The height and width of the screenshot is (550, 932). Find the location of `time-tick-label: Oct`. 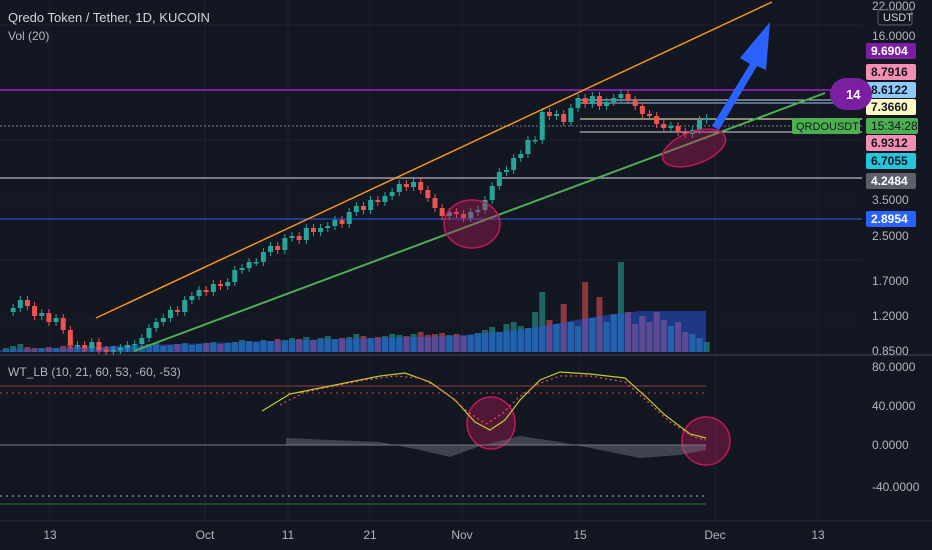

time-tick-label: Oct is located at coordinates (205, 535).